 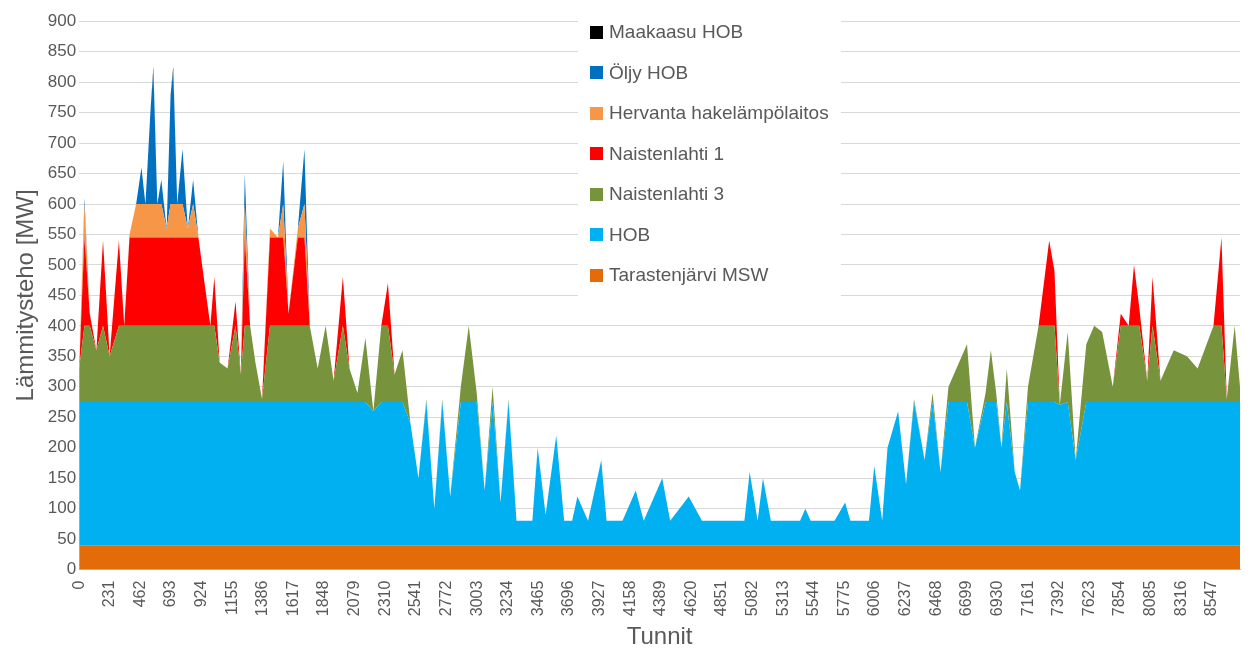 I want to click on legend-label: Maakaasu HOB, so click(x=676, y=32).